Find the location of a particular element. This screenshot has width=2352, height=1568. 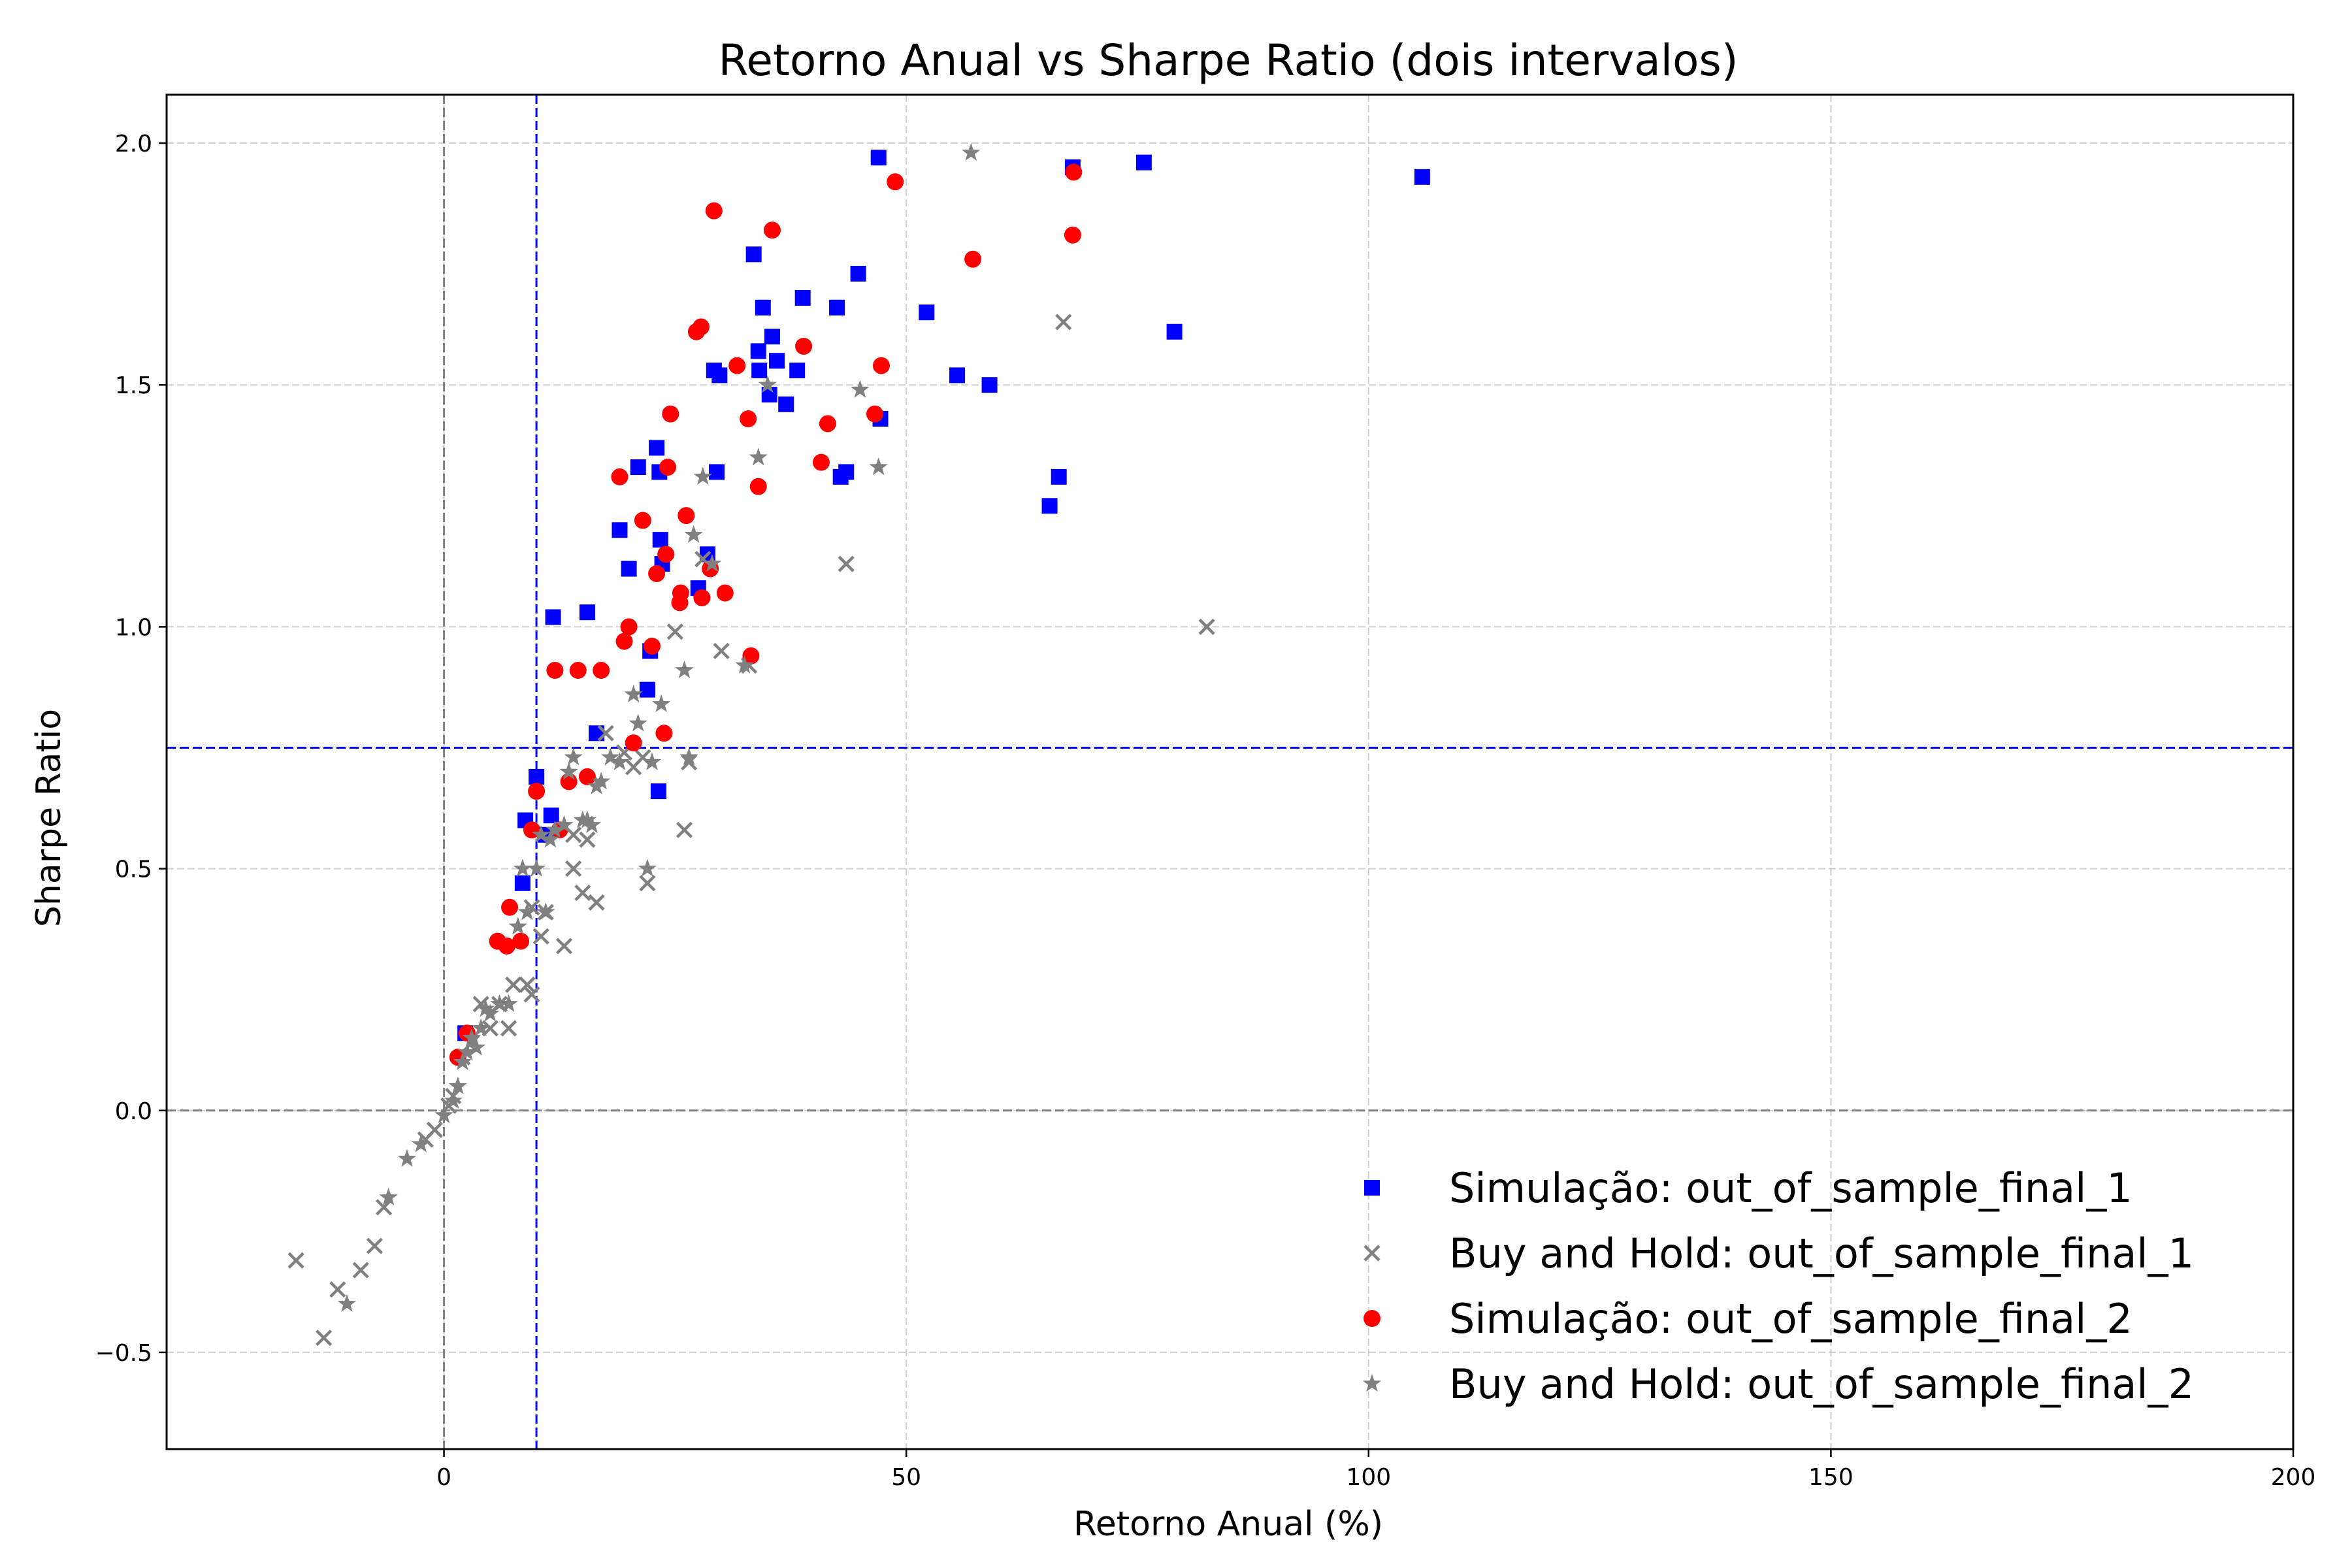

y-tick-label: −0.5 is located at coordinates (123, 1353).